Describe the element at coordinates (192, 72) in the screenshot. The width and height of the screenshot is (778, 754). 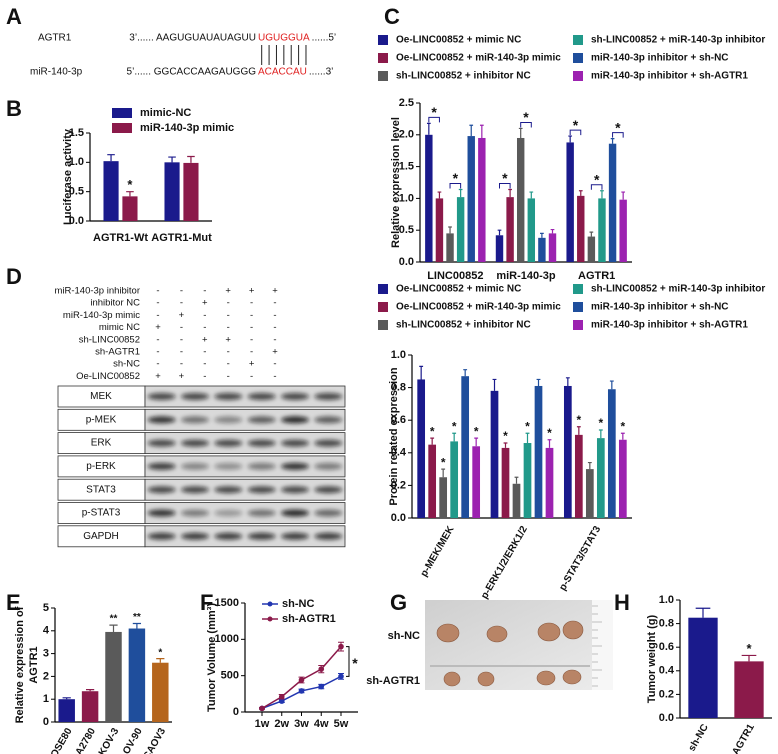
I see `sequence-prefix: 5’...... GGCACCAAGAUGGG` at that location.